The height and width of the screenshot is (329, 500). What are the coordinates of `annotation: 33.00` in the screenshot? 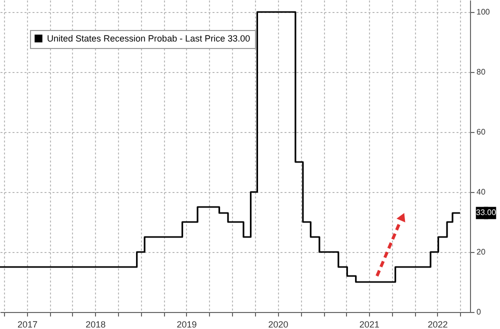 It's located at (486, 212).